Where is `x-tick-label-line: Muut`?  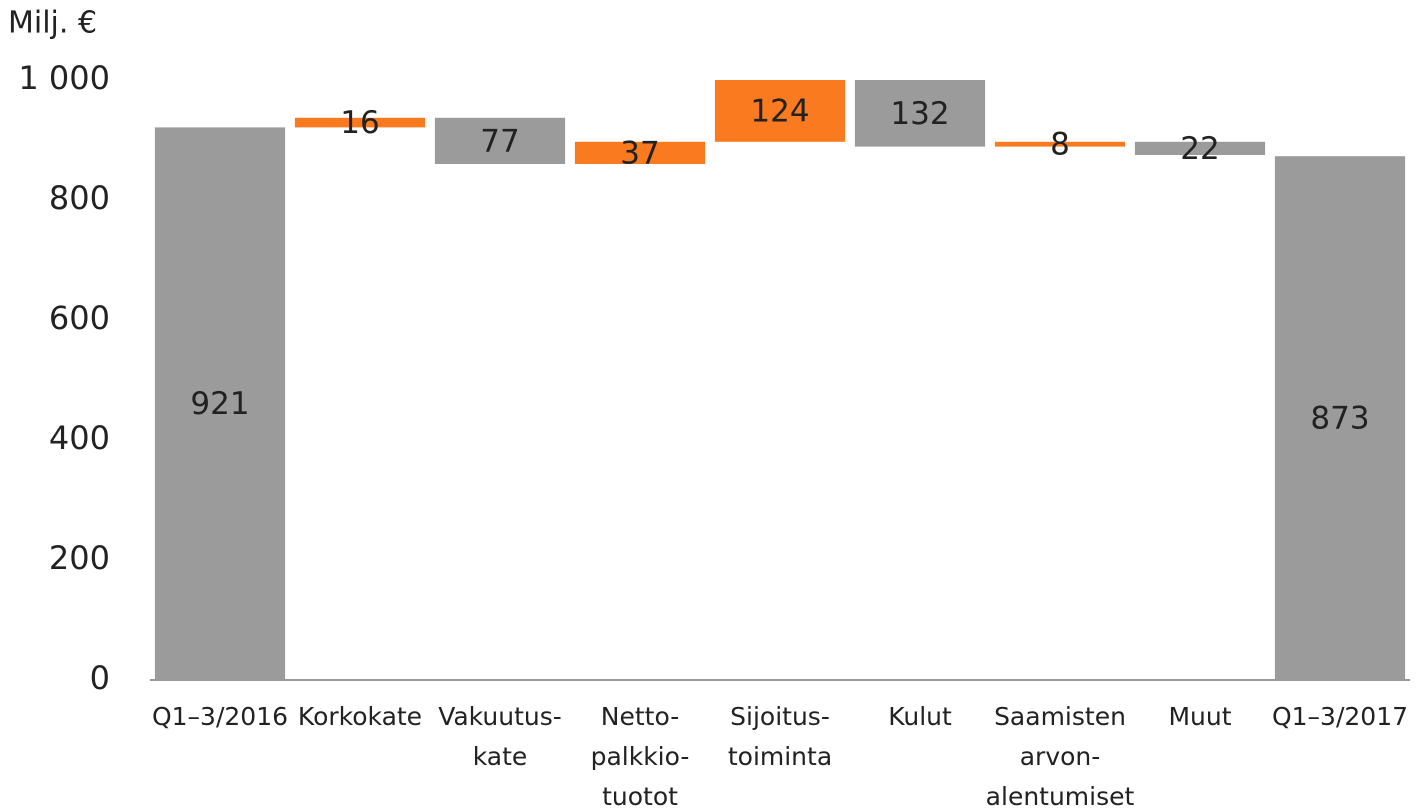
x-tick-label-line: Muut is located at coordinates (1199, 716).